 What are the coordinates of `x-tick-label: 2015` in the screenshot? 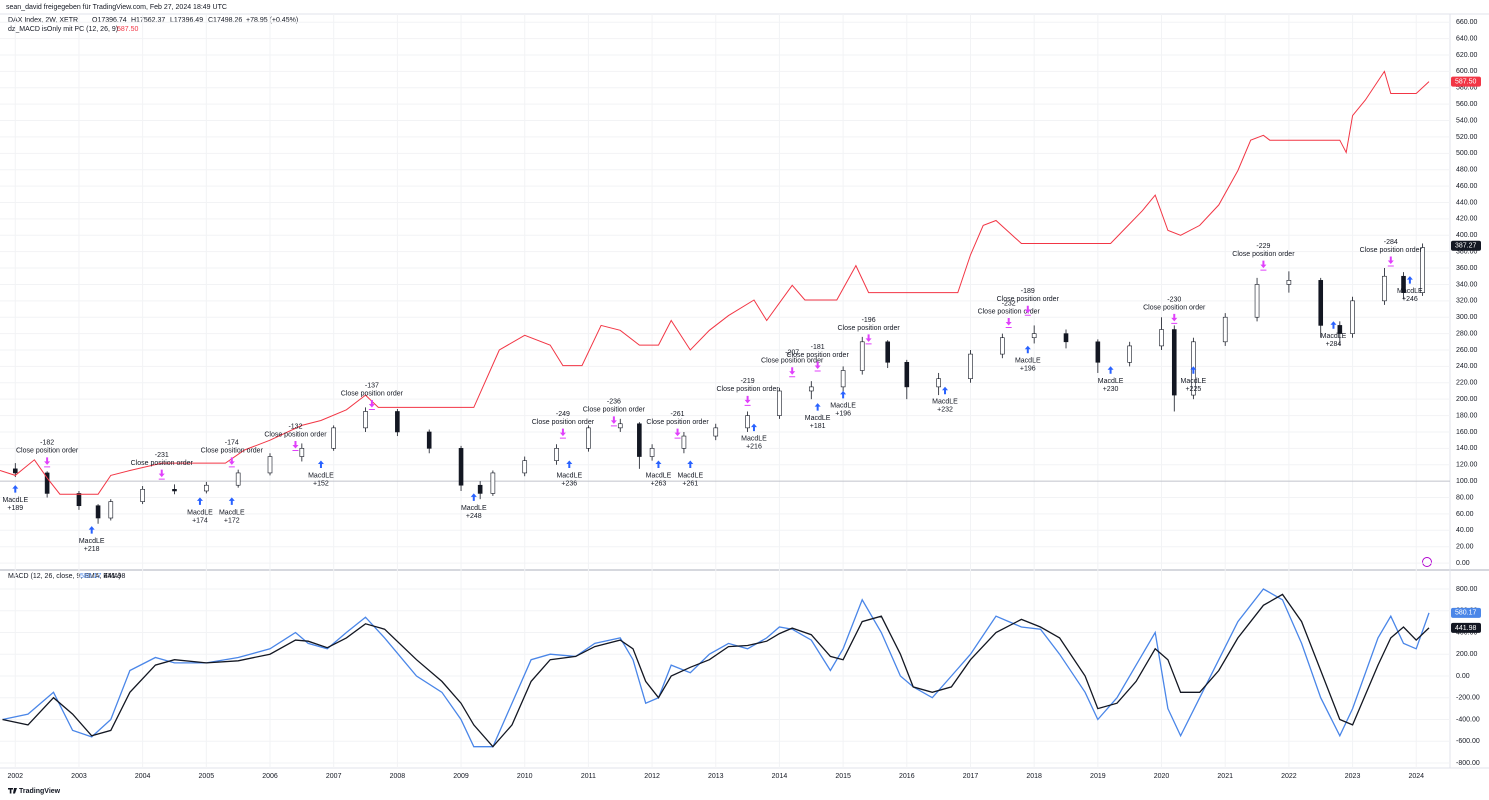 It's located at (843, 776).